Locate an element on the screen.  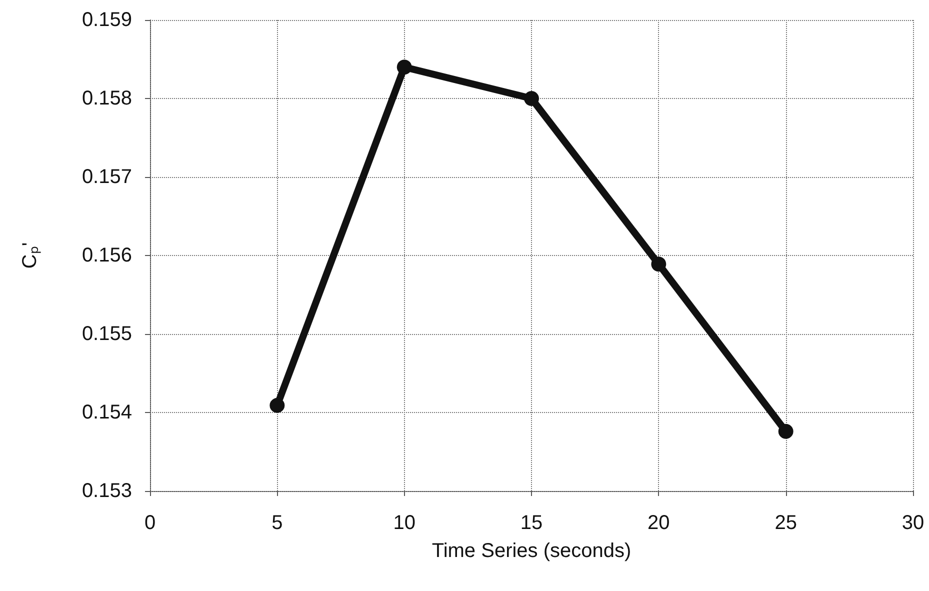
x-axis-title: Time Series (seconds) is located at coordinates (532, 551).